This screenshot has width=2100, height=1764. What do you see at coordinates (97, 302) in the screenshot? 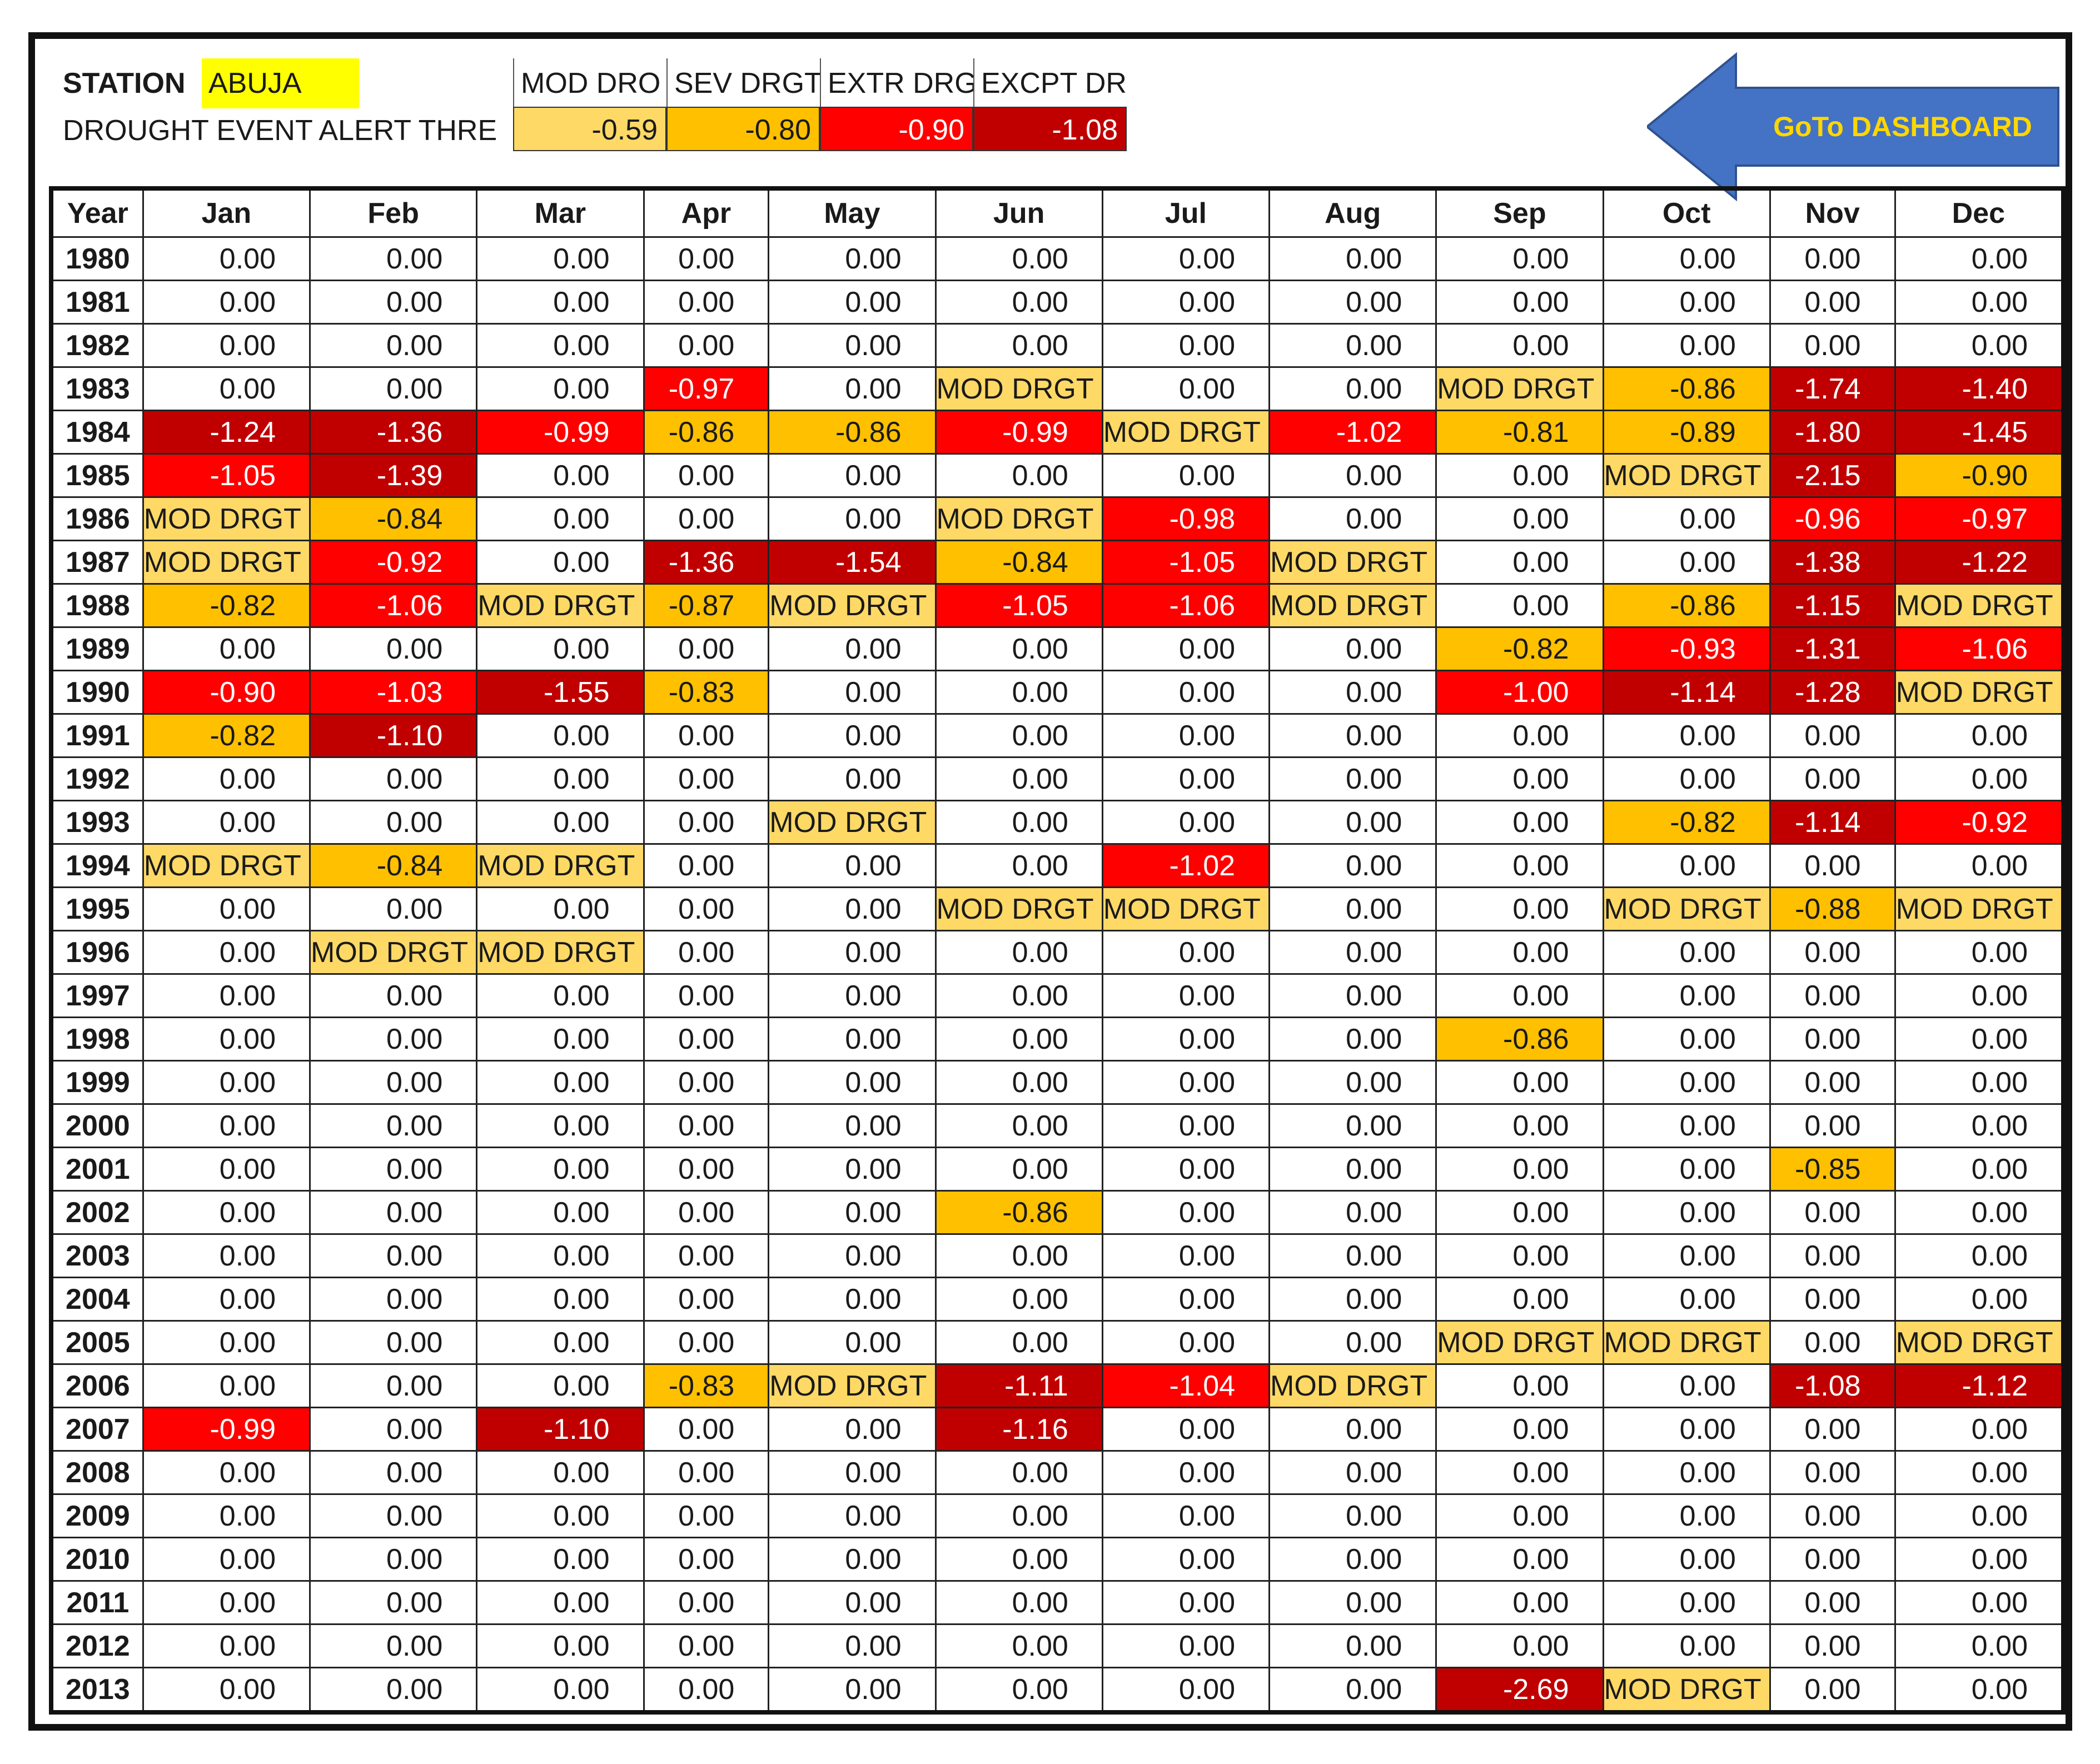
I see `year-cell: 1981` at bounding box center [97, 302].